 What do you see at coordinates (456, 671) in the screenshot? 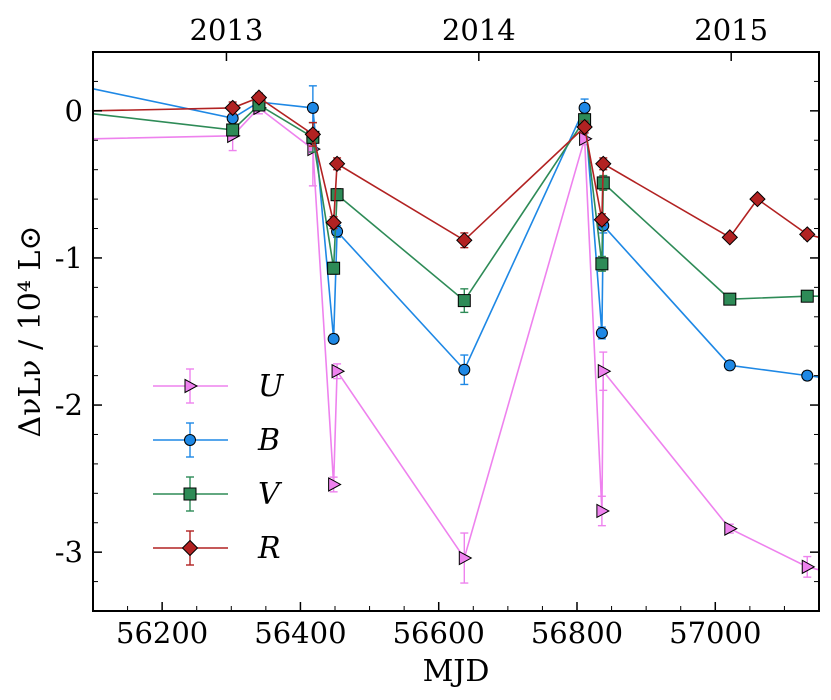
I see `x-axis-title: MJD` at bounding box center [456, 671].